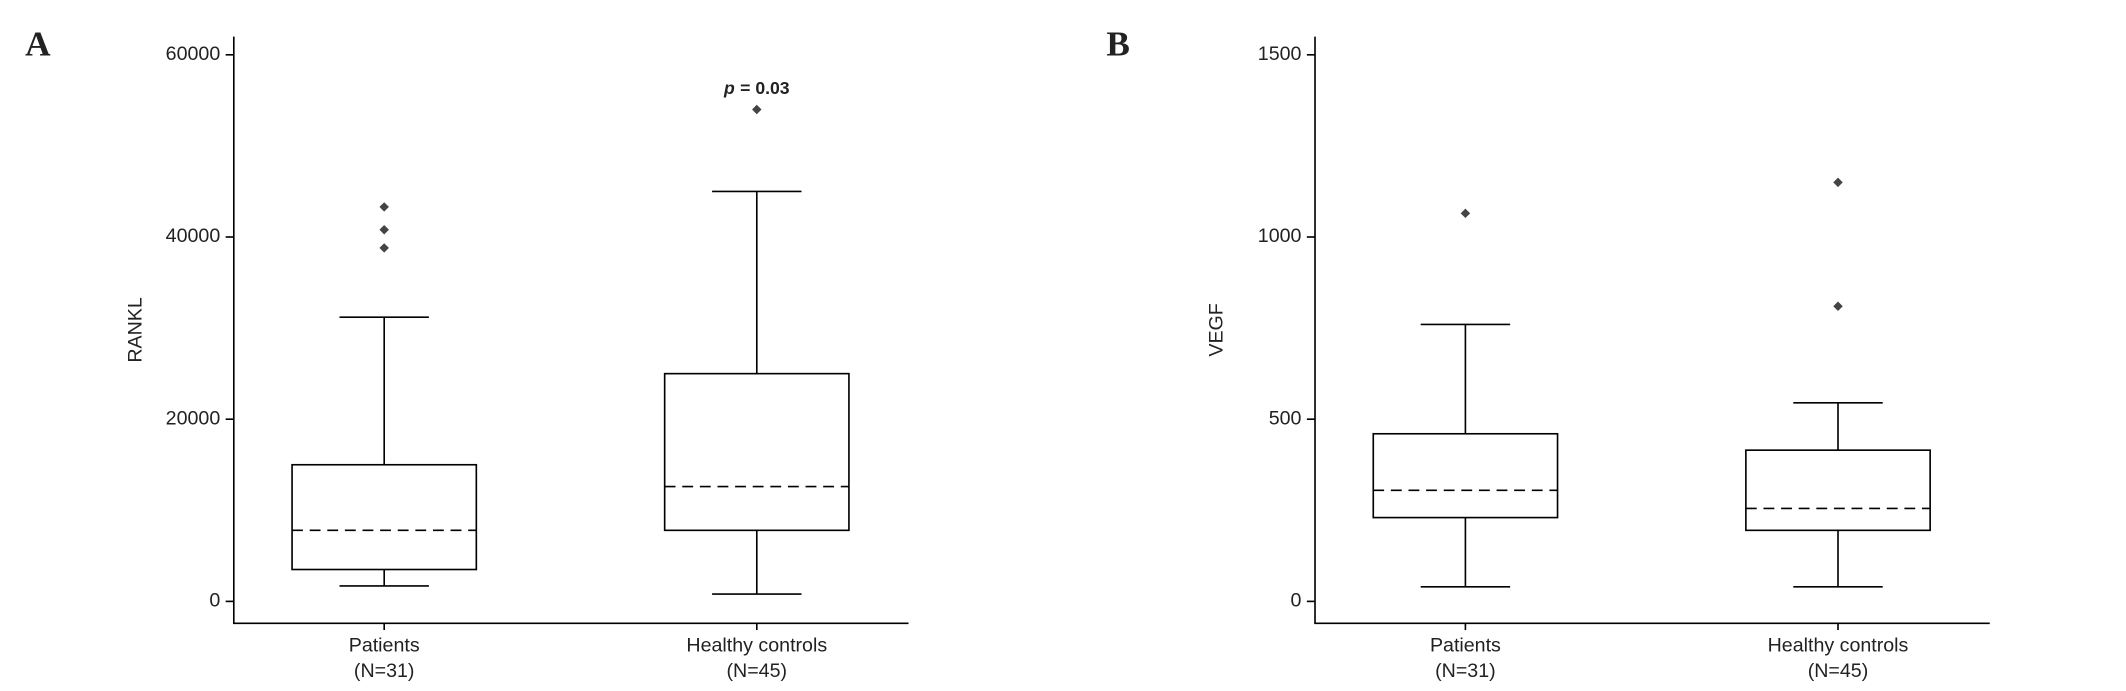 Image resolution: width=2126 pixels, height=691 pixels. Describe the element at coordinates (38, 43) in the screenshot. I see `panel-label: A` at that location.